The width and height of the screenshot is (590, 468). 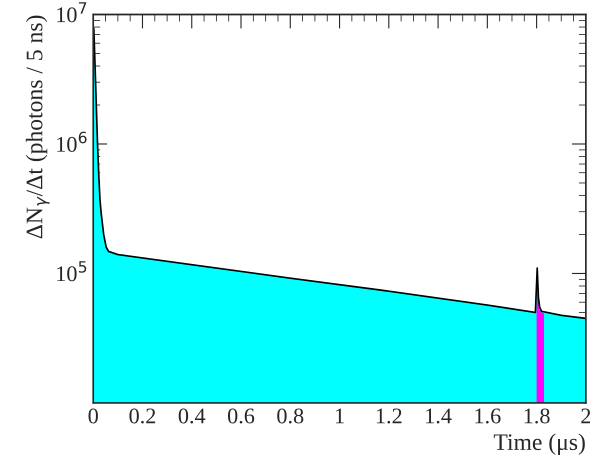 I want to click on x-tick-label: 1.8, so click(x=537, y=416).